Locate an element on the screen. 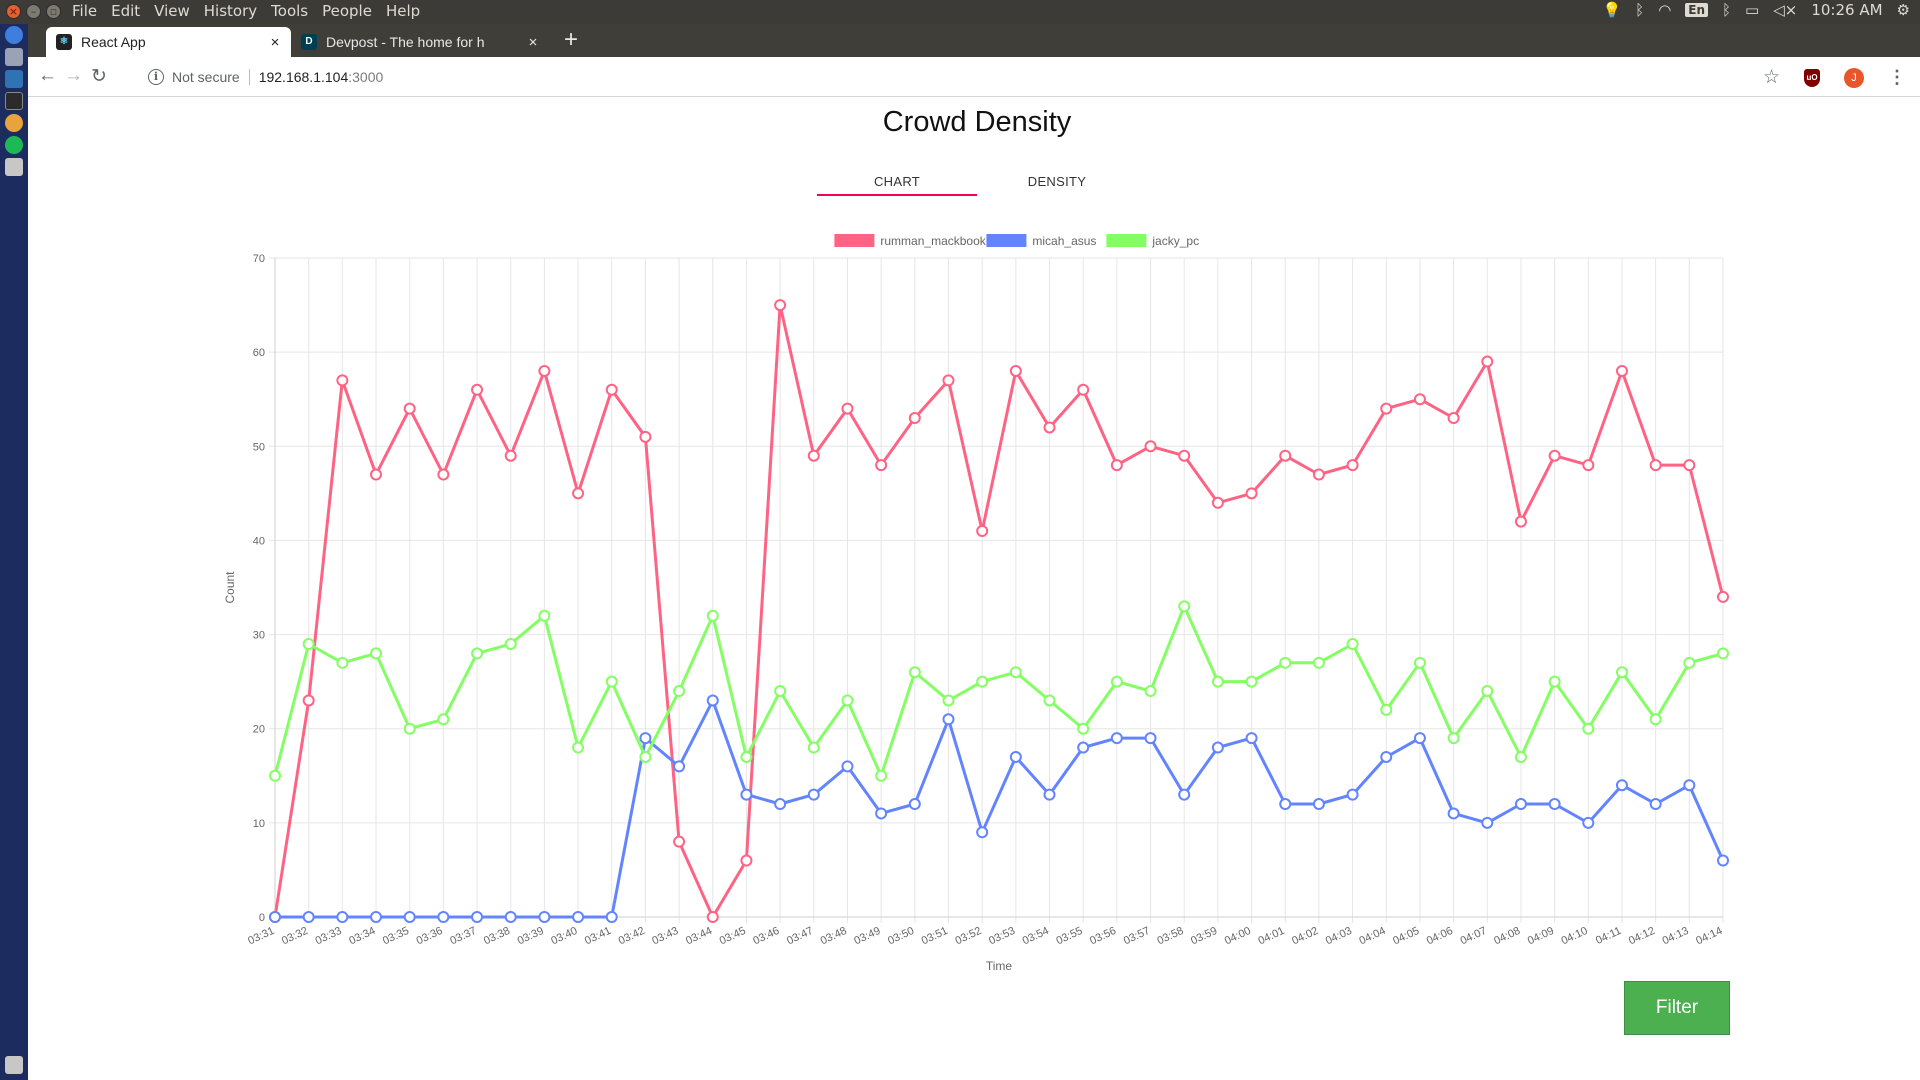  battery-icon: ▭ is located at coordinates (1752, 10).